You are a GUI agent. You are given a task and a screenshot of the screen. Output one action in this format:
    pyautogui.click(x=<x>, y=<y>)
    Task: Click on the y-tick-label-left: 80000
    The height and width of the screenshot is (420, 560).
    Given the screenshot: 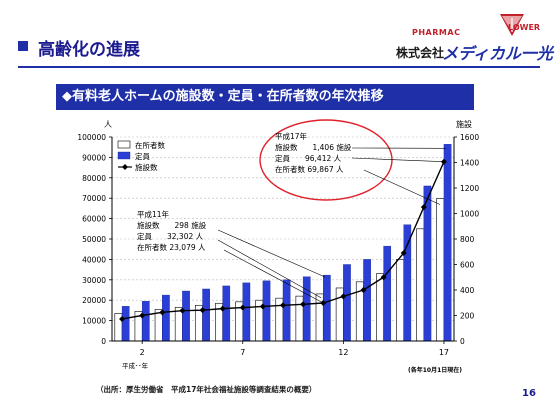 What is the action you would take?
    pyautogui.click(x=94, y=178)
    